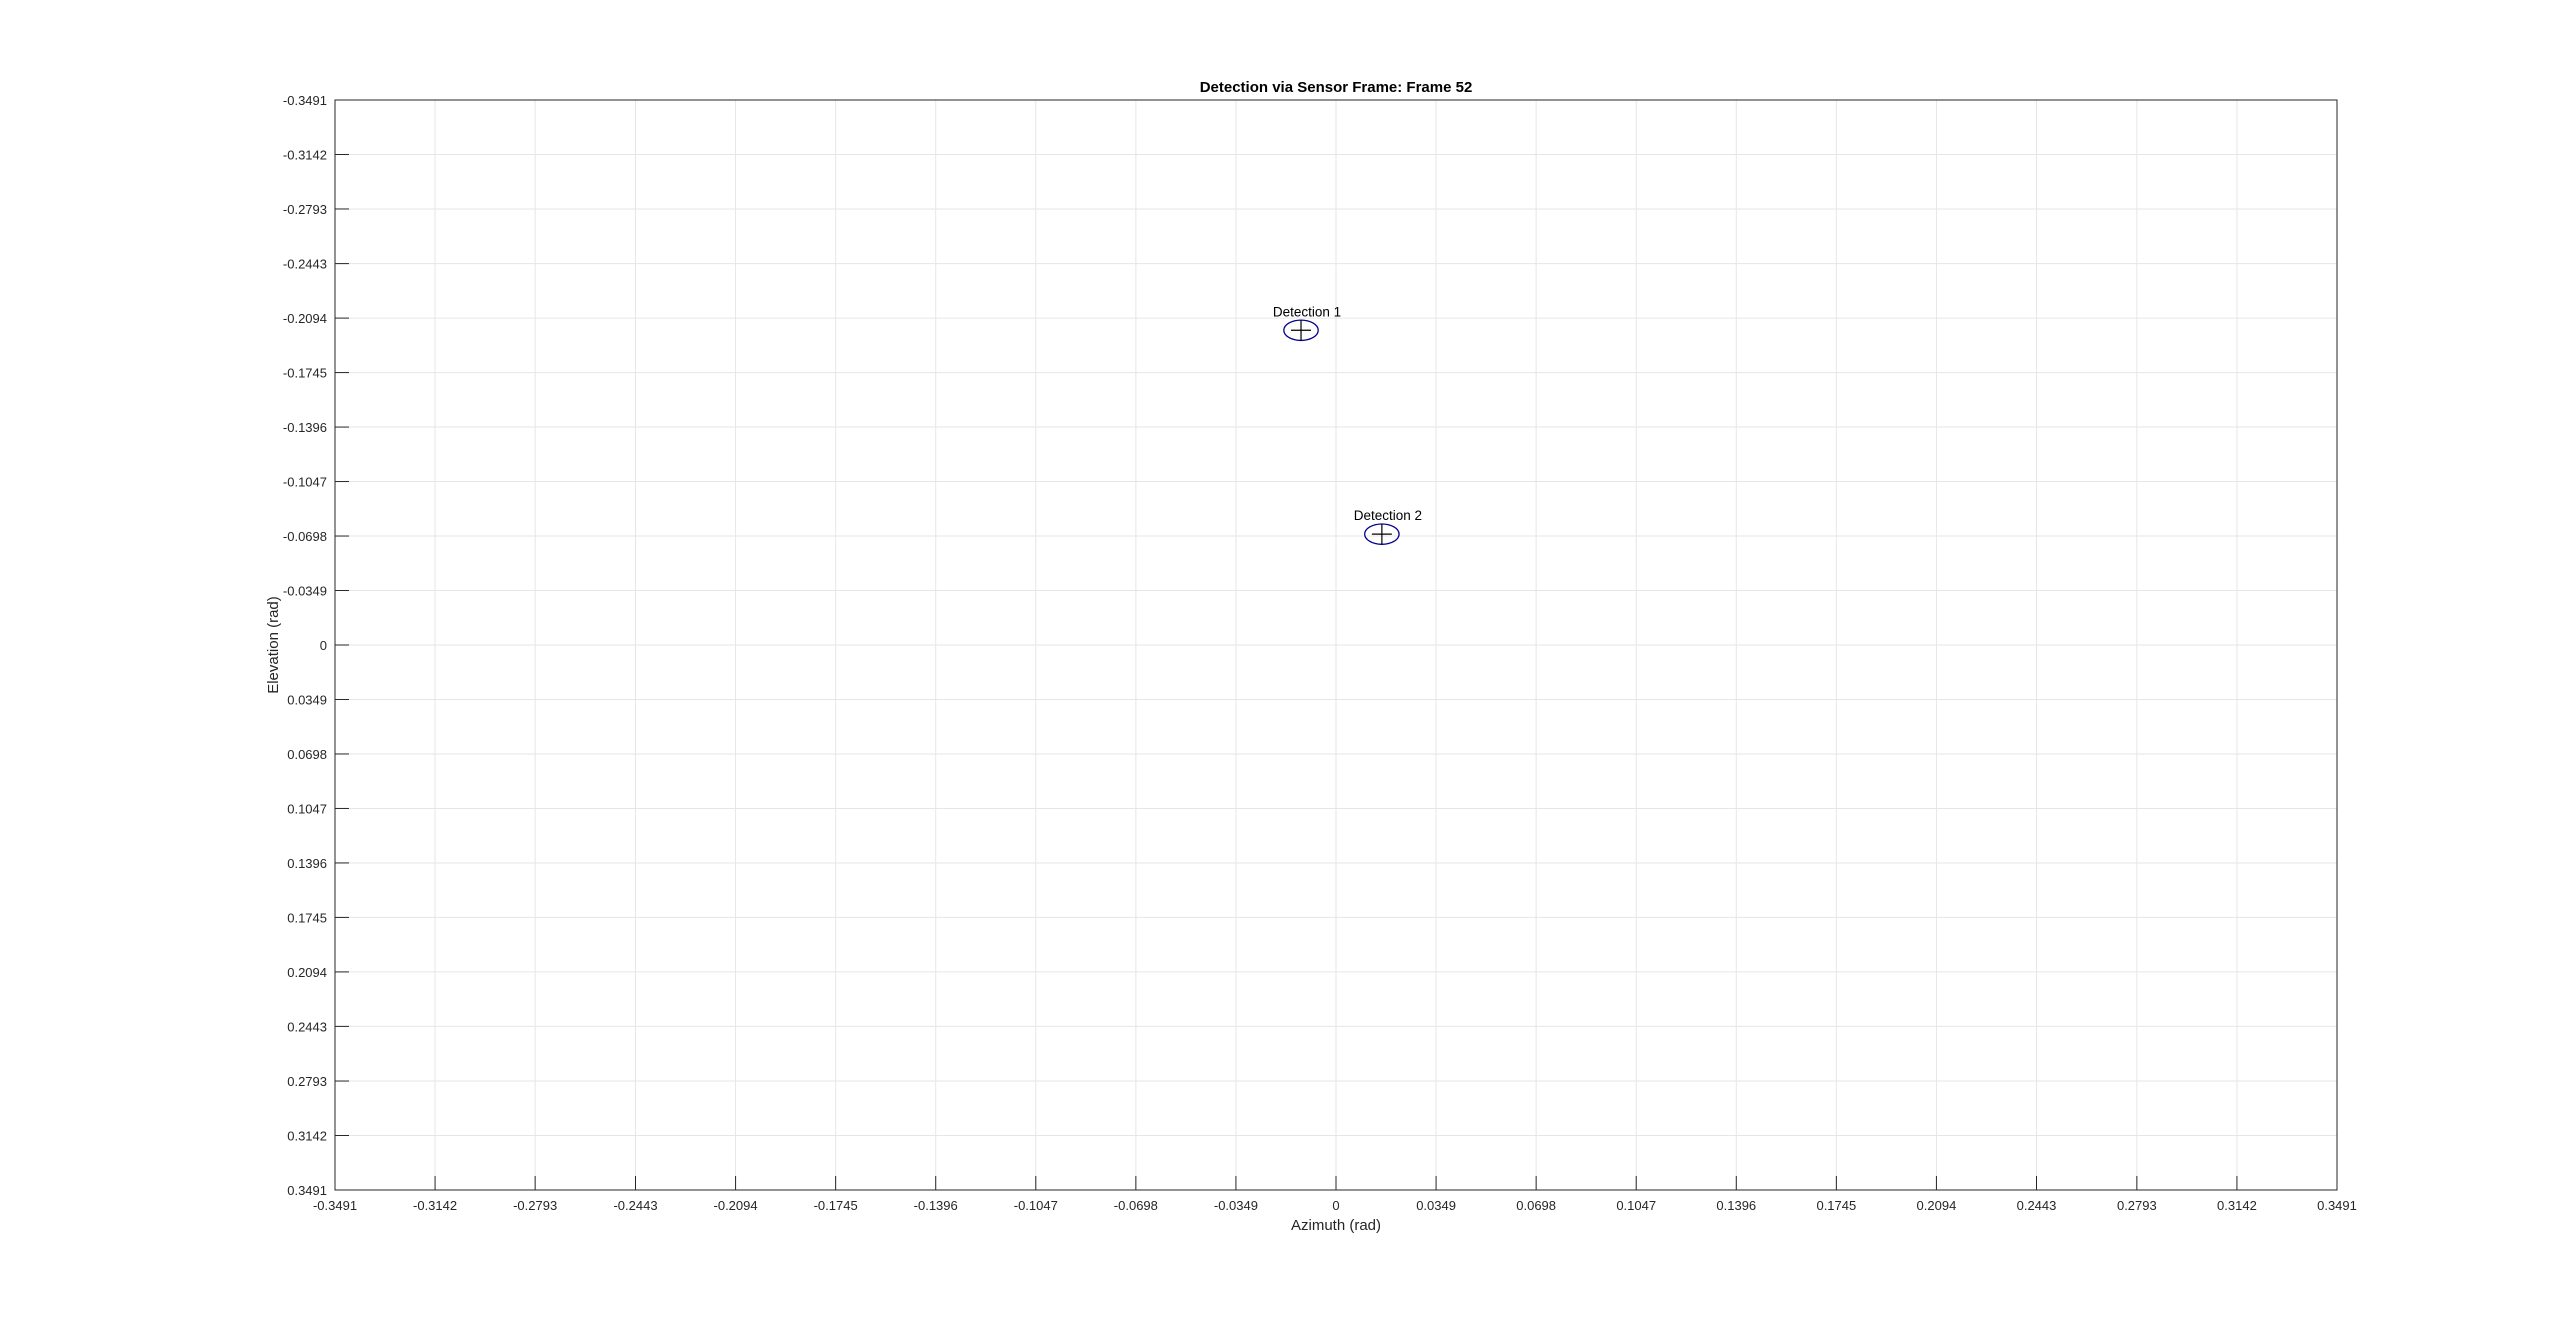 The width and height of the screenshot is (2560, 1323). Describe the element at coordinates (1336, 1225) in the screenshot. I see `x-axis-title: Azimuth (rad)` at that location.